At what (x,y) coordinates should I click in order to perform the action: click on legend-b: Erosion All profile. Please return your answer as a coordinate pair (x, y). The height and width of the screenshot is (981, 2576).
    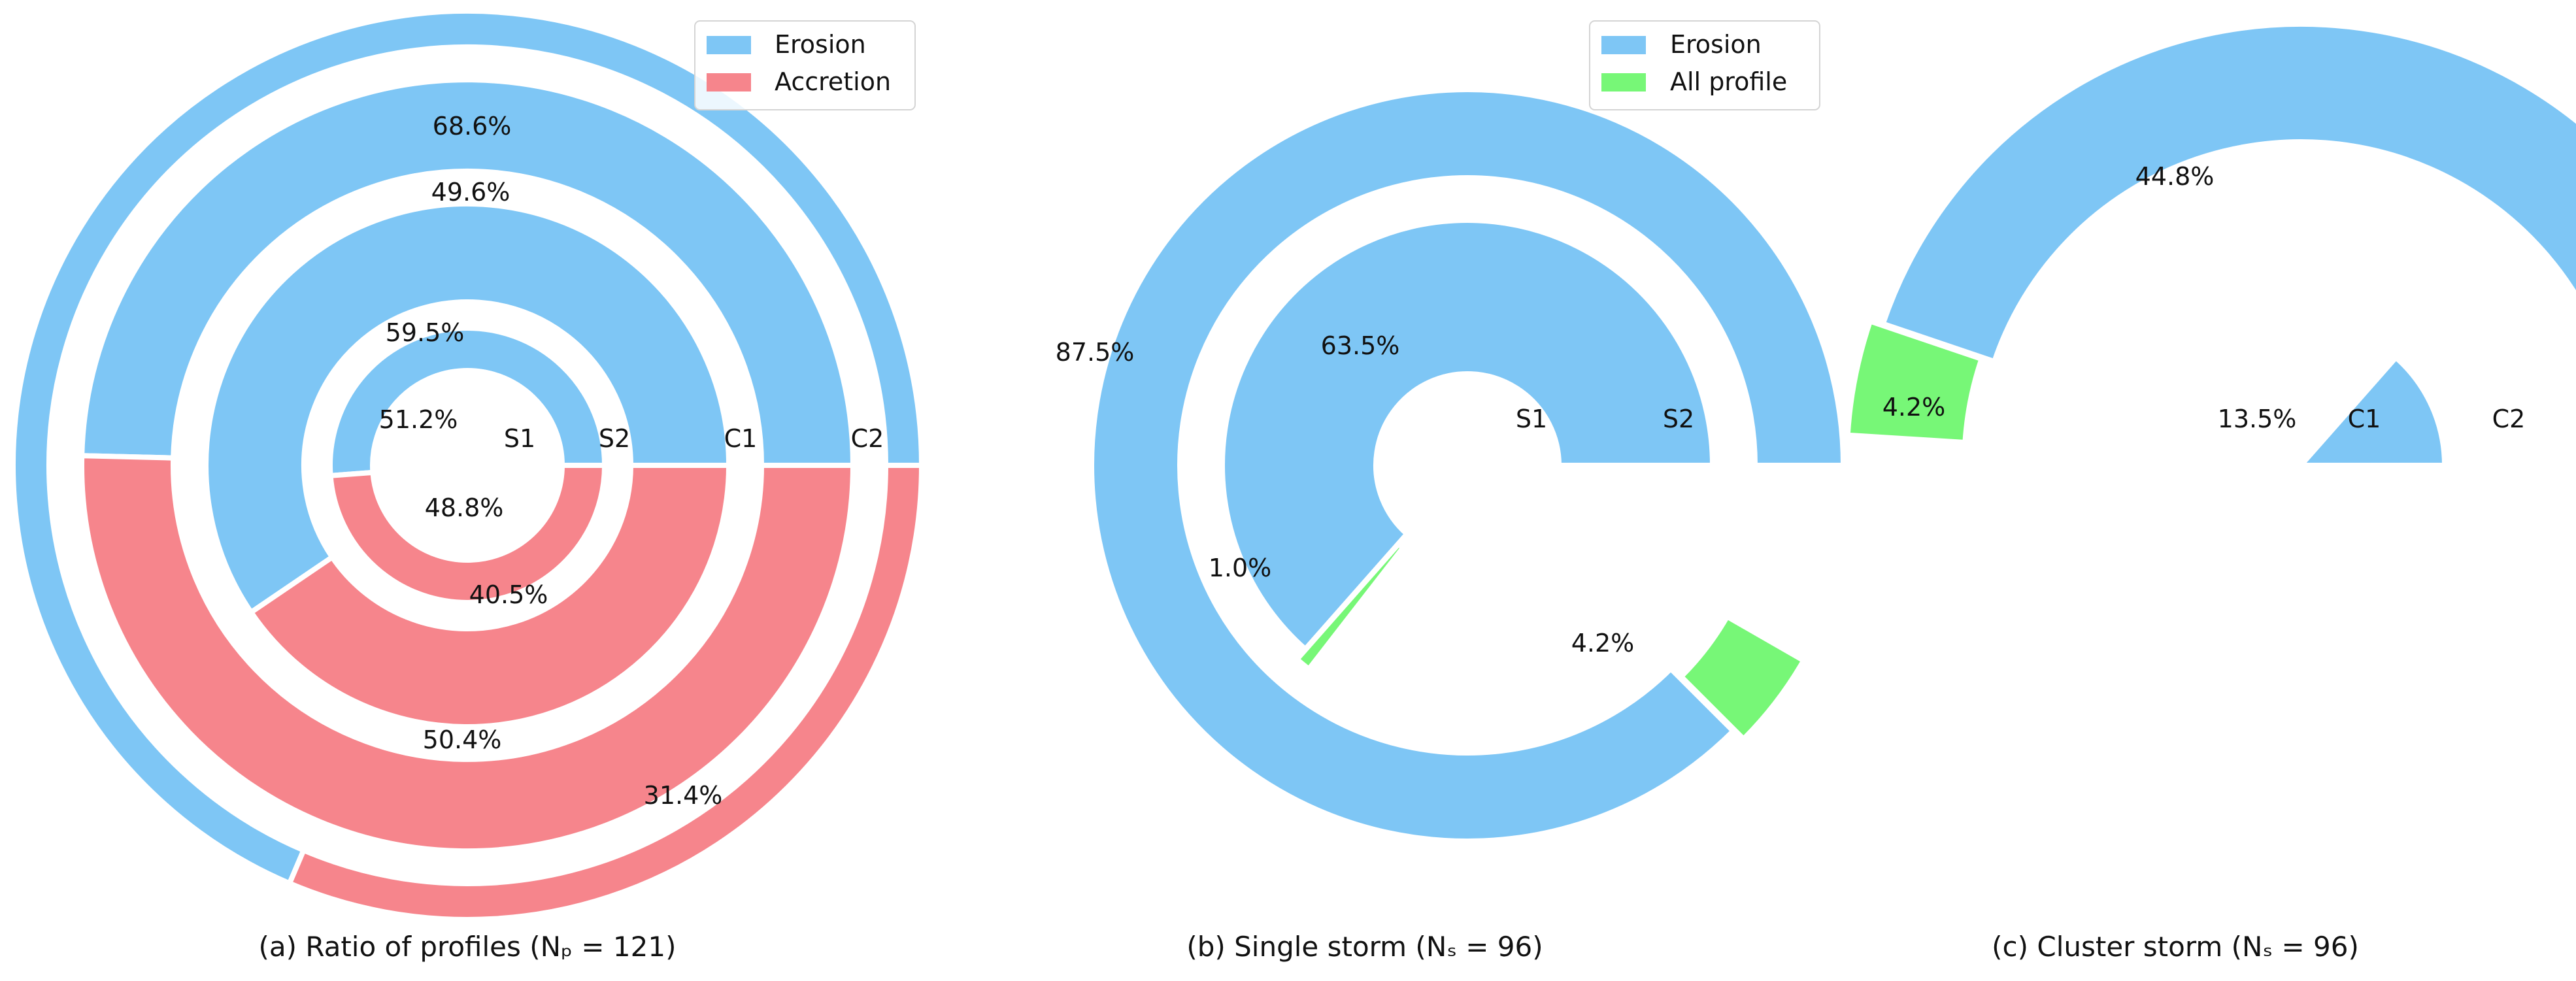
    Looking at the image, I should click on (1704, 65).